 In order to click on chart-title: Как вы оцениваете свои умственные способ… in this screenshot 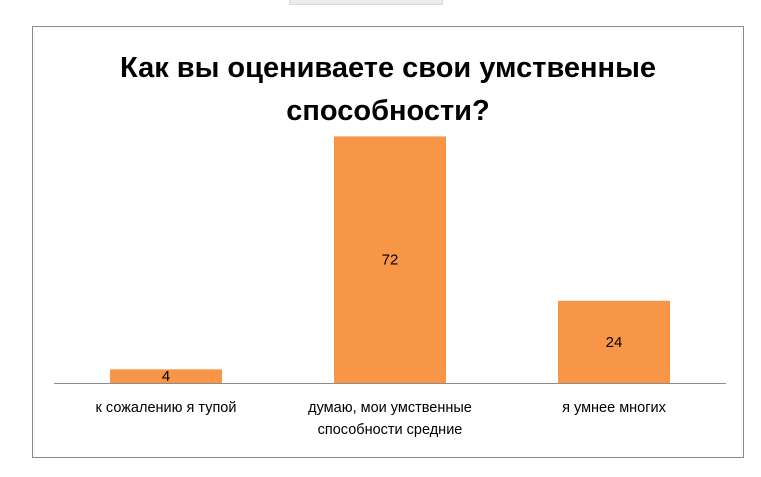, I will do `click(388, 89)`.